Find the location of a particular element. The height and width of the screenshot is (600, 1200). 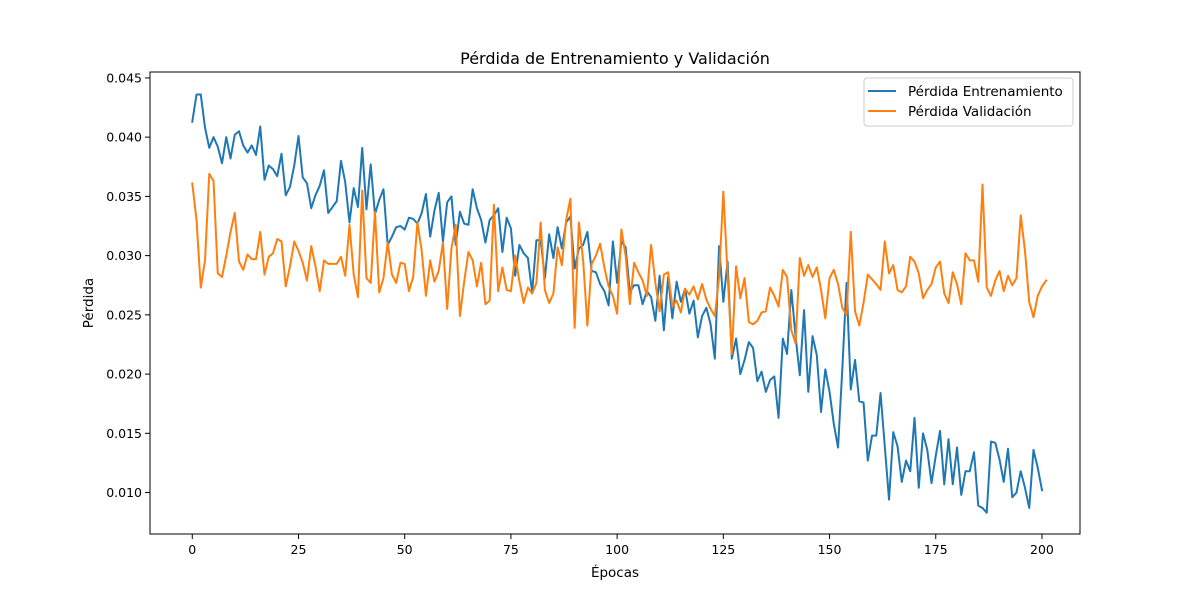

y-tick-label: 0.035 is located at coordinates (124, 196).